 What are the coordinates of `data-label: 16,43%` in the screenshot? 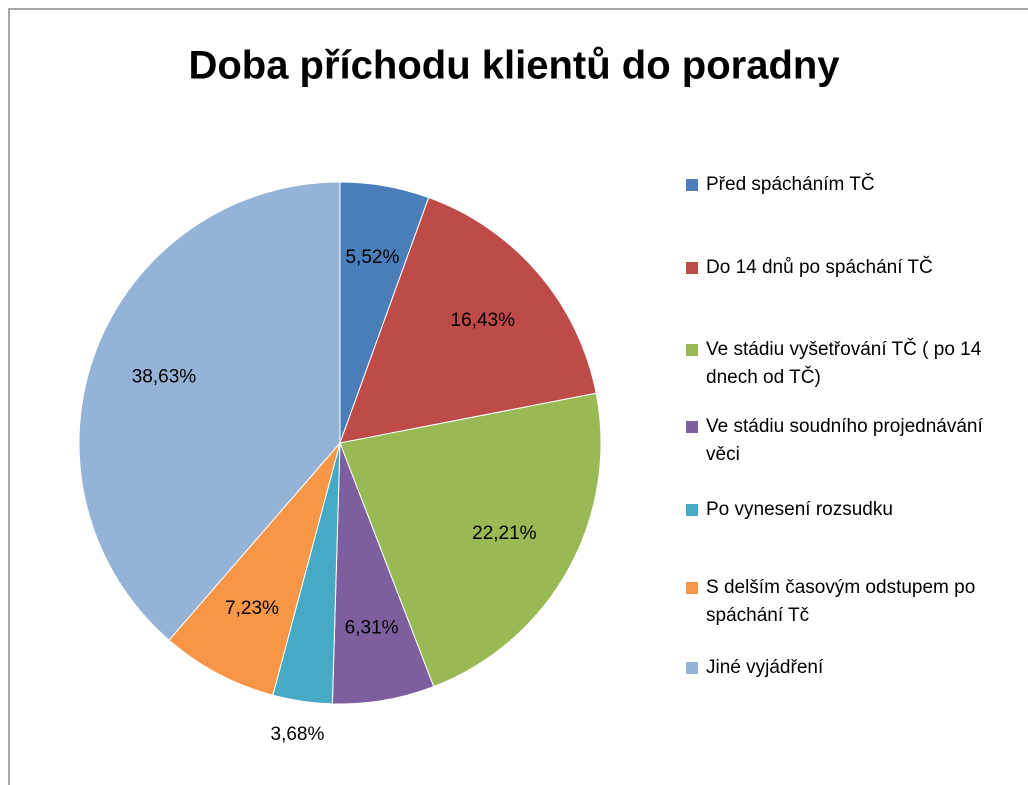 It's located at (483, 320).